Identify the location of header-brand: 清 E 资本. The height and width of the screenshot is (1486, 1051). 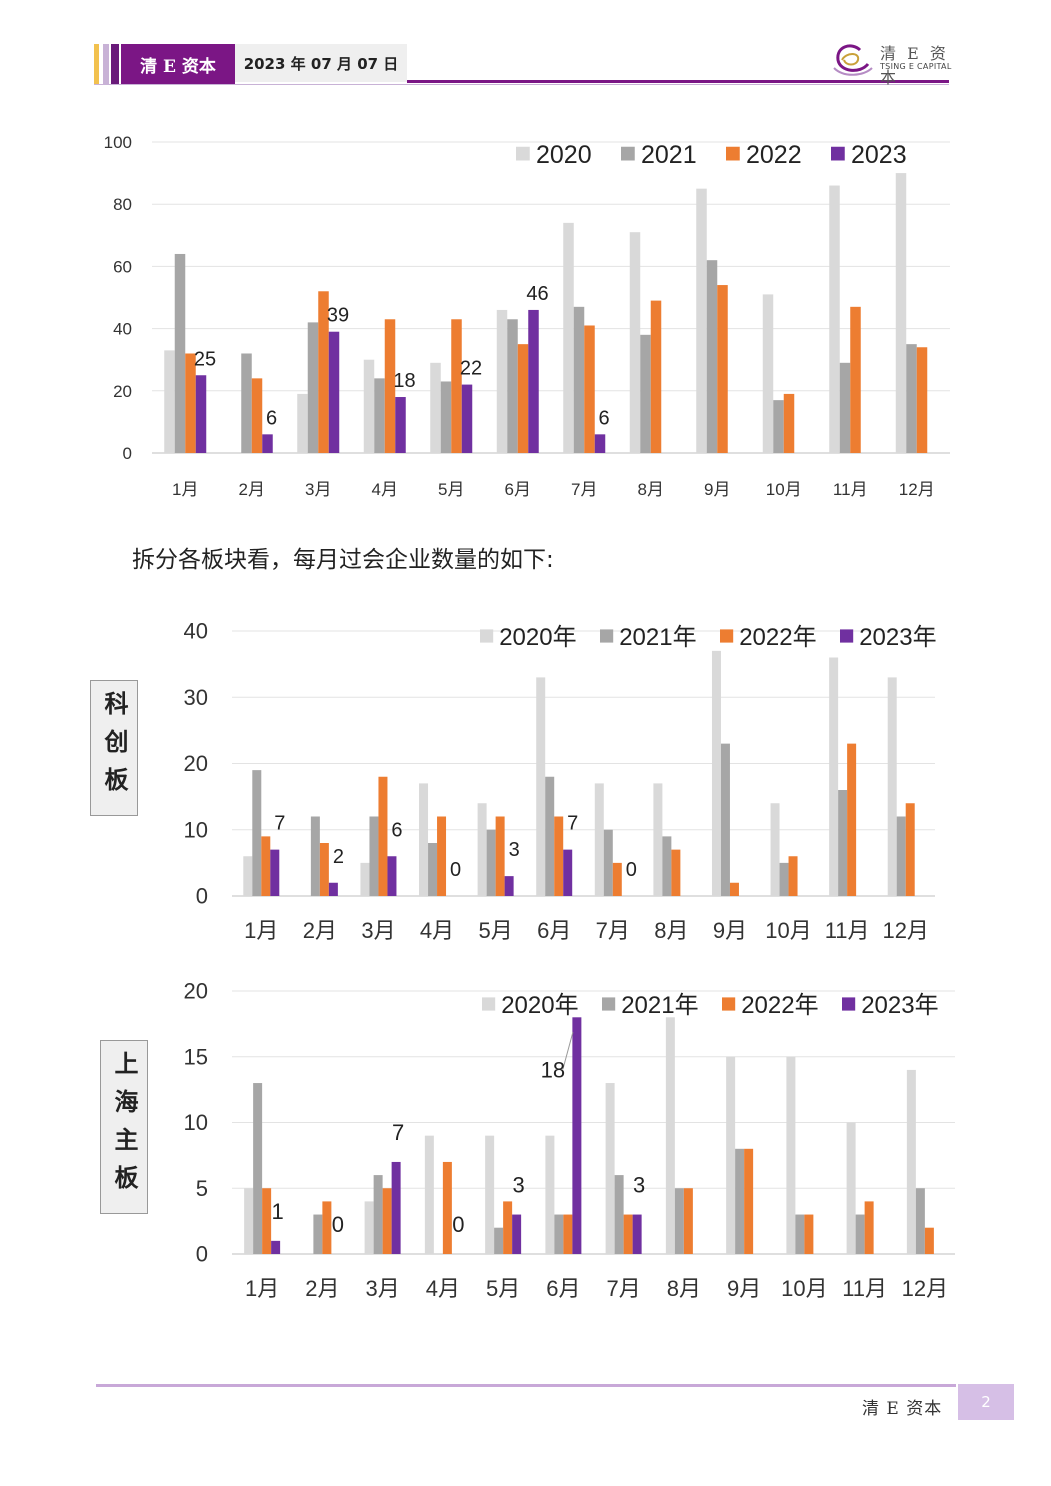
(178, 64).